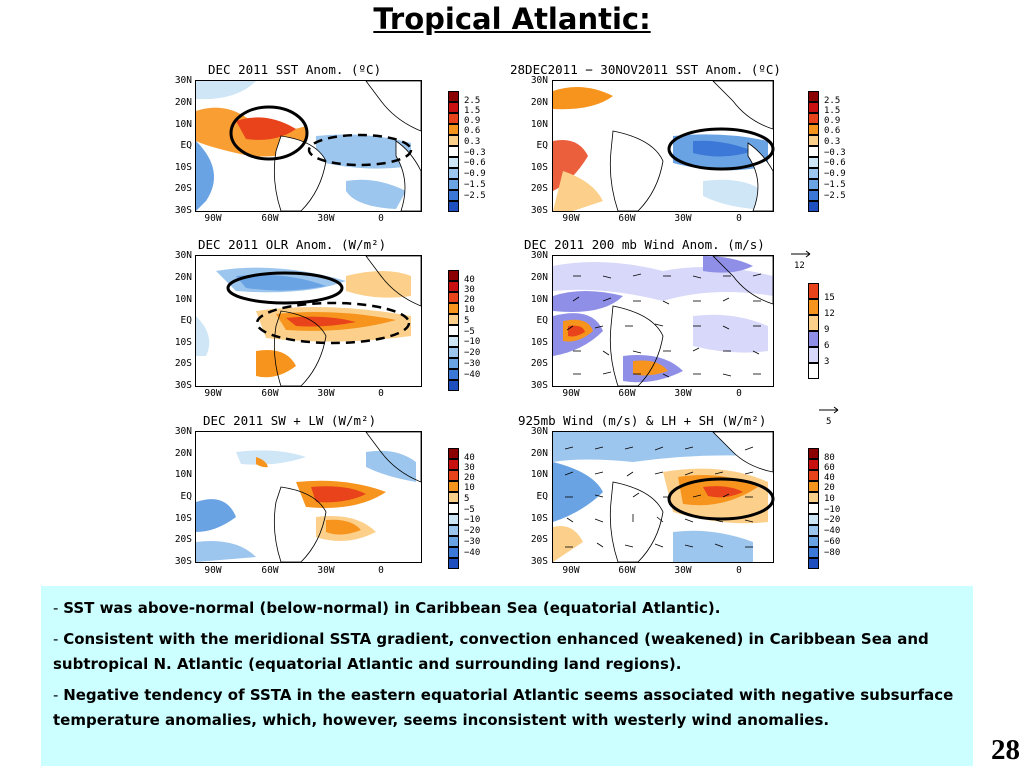 Image resolution: width=1024 pixels, height=768 pixels. Describe the element at coordinates (829, 478) in the screenshot. I see `colorbar-label: 40` at that location.